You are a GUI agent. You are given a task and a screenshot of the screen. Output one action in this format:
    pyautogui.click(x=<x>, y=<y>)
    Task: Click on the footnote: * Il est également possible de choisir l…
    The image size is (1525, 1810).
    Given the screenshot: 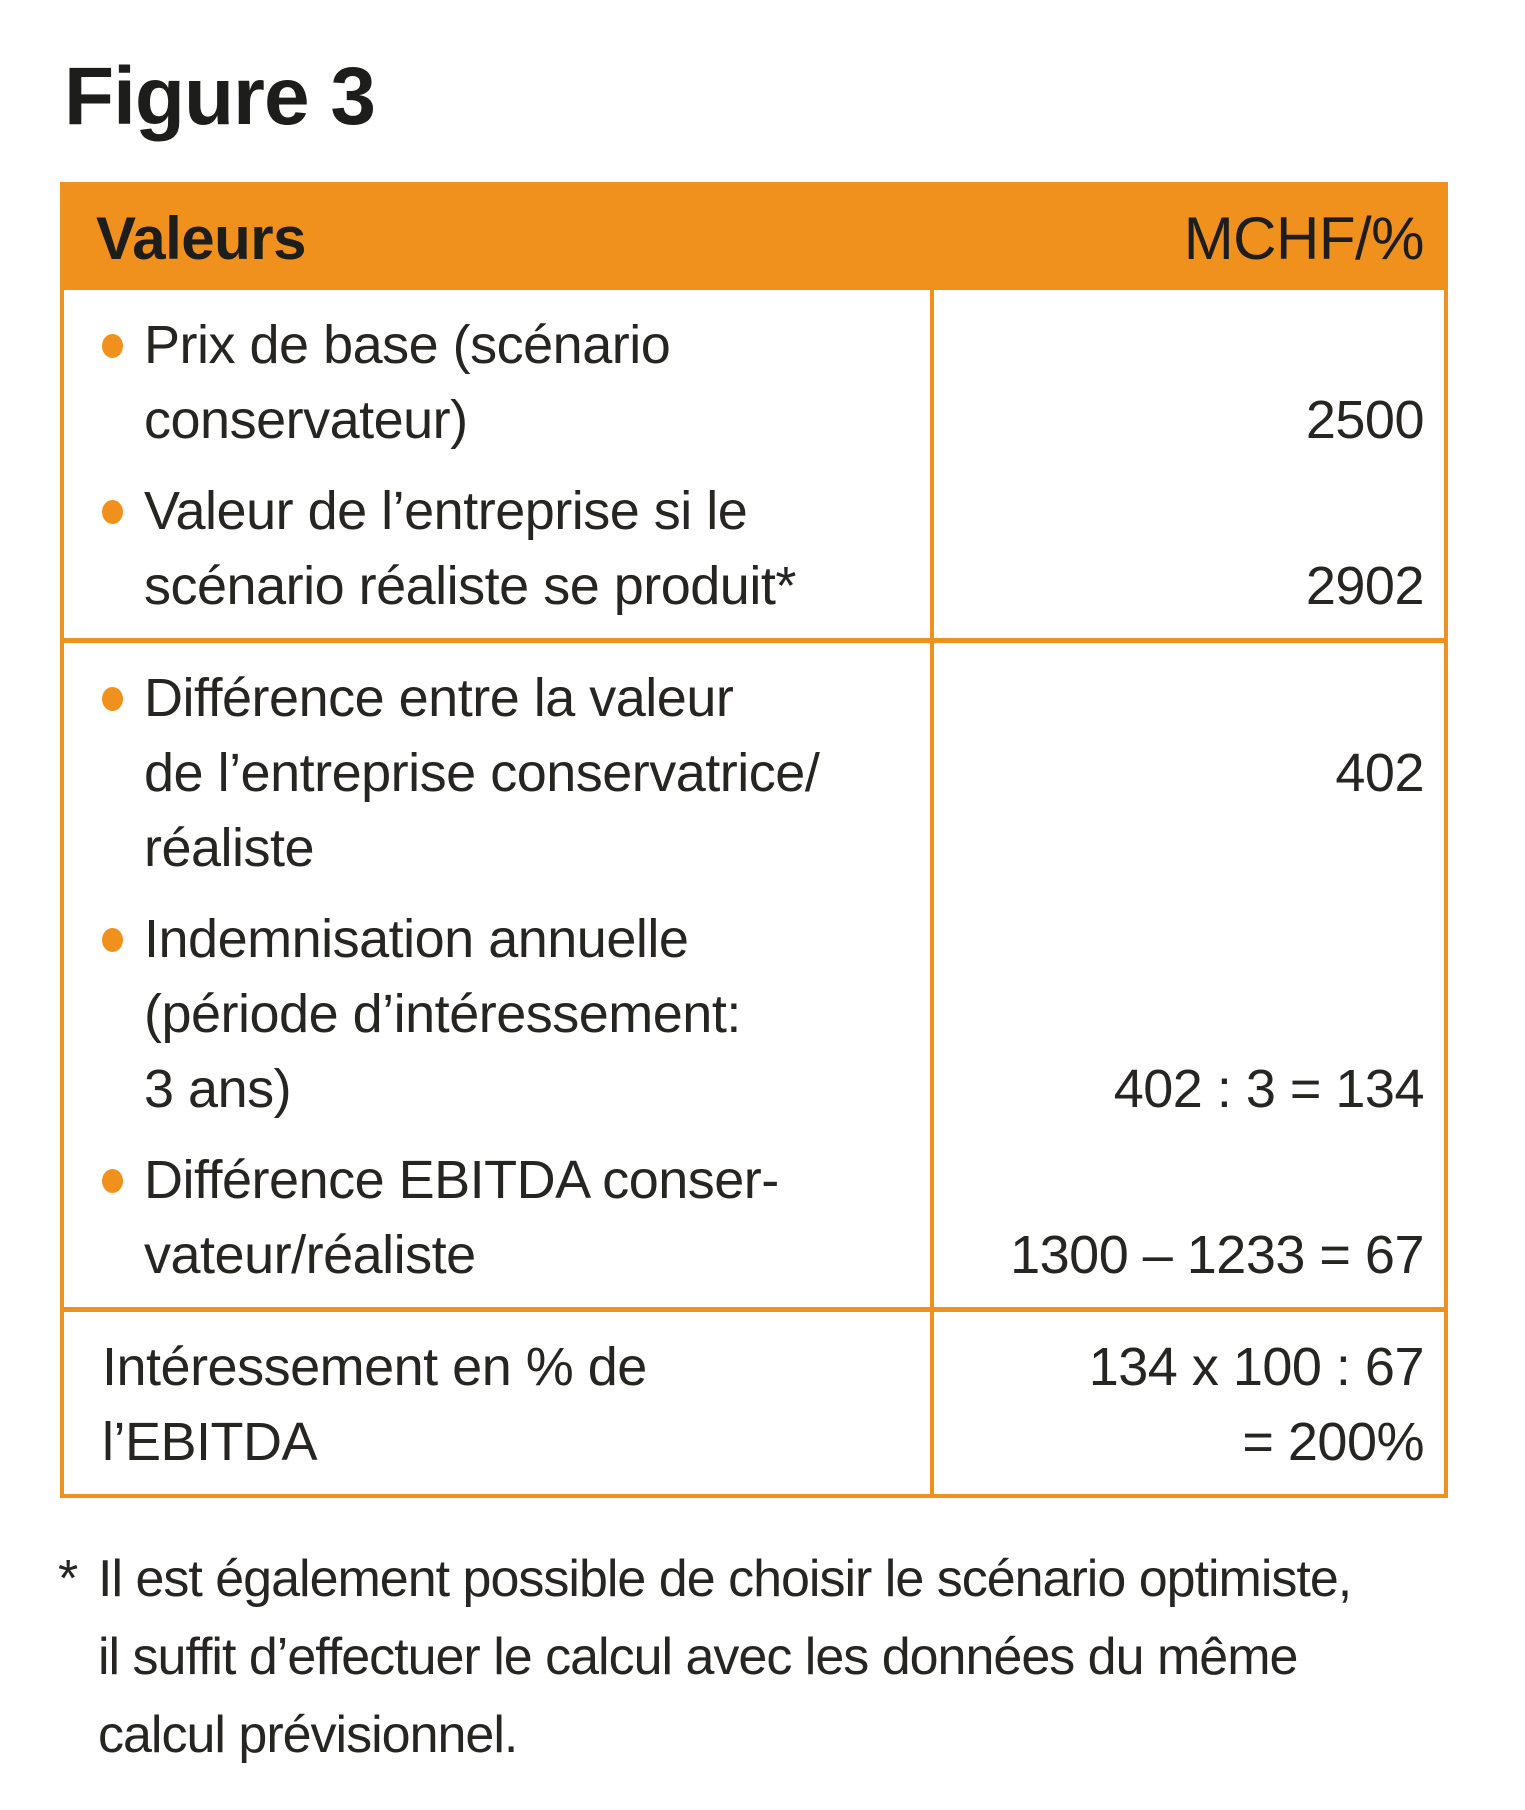 What is the action you would take?
    pyautogui.click(x=758, y=1657)
    